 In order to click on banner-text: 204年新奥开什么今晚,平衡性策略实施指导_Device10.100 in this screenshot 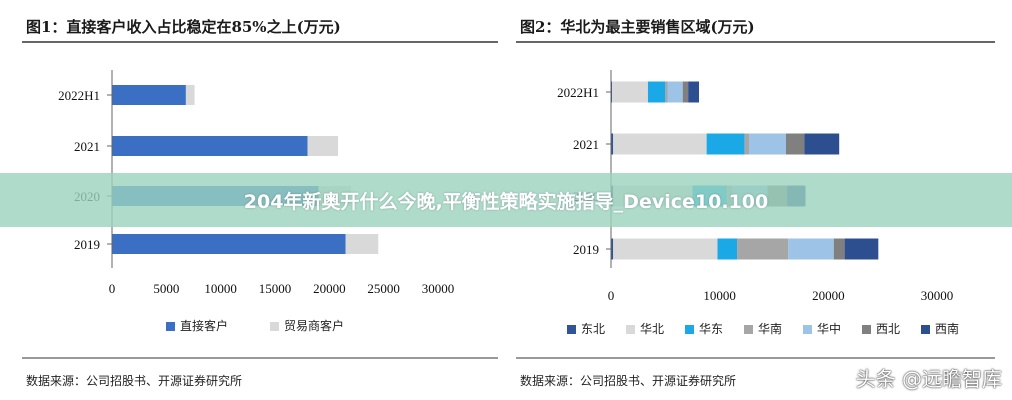, I will do `click(506, 201)`.